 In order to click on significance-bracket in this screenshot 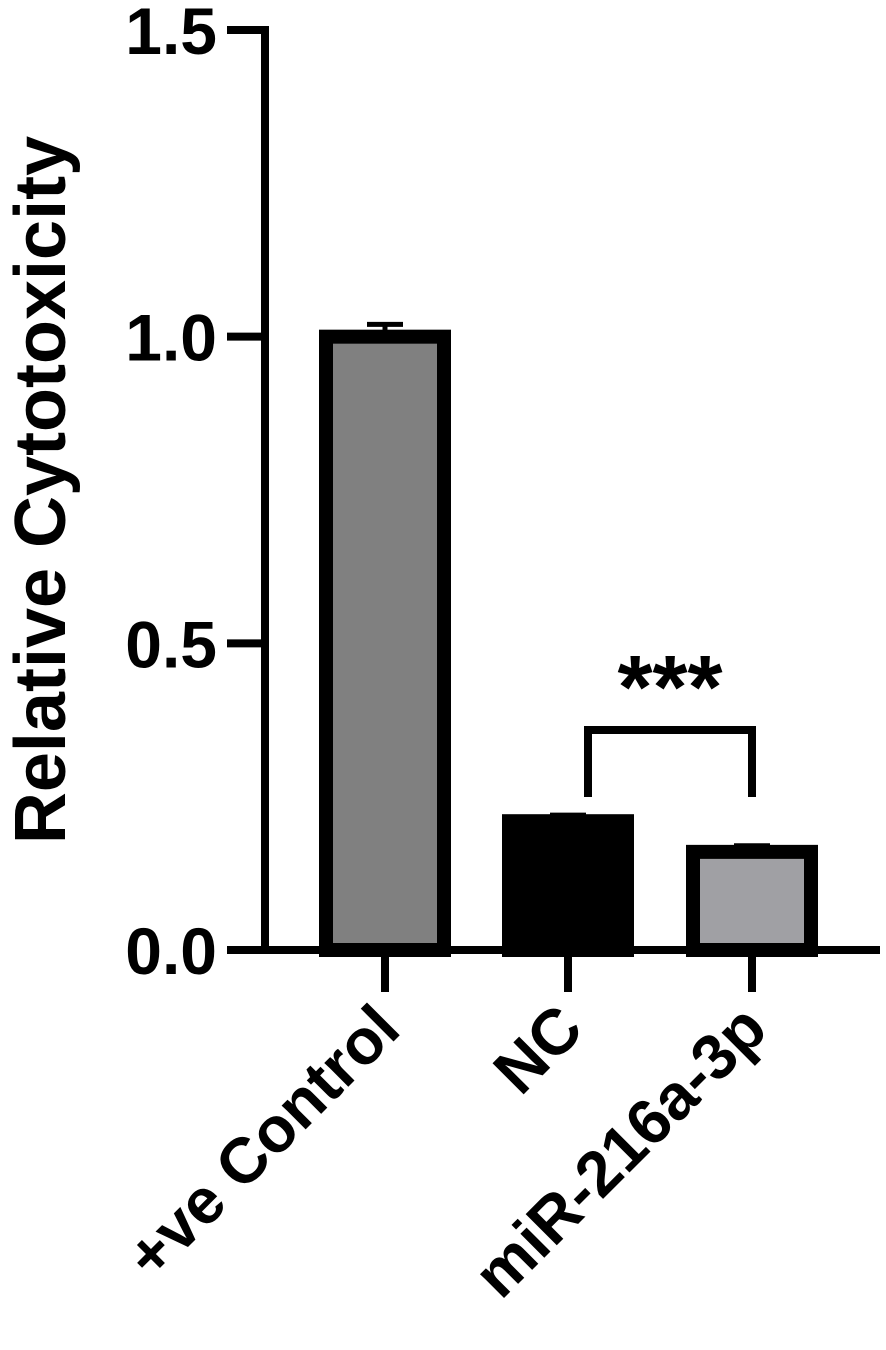, I will do `click(670, 761)`.